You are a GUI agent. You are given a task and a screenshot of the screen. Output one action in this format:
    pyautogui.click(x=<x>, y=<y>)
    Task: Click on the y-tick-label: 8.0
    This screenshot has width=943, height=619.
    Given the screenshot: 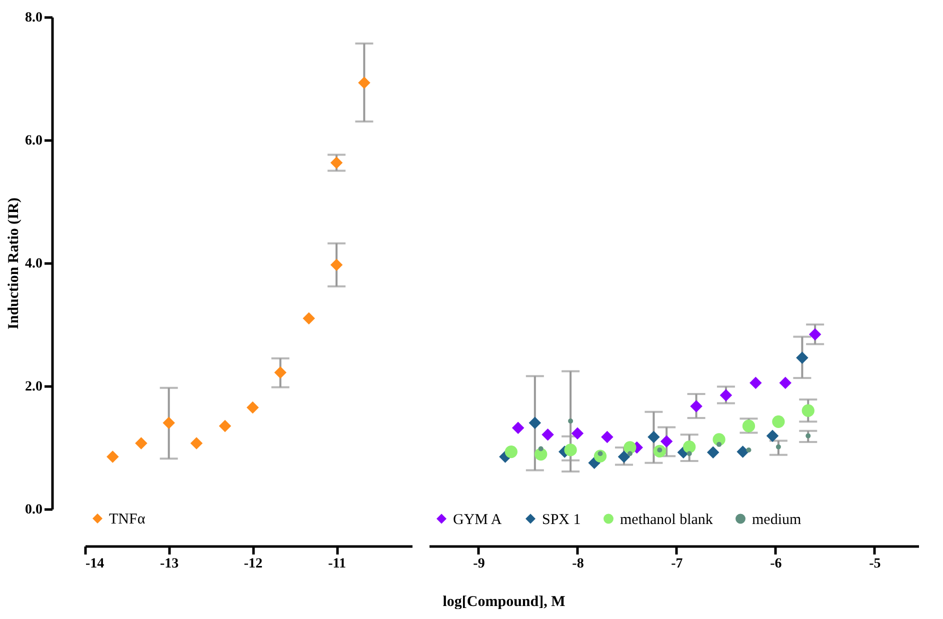 What is the action you would take?
    pyautogui.click(x=33, y=18)
    